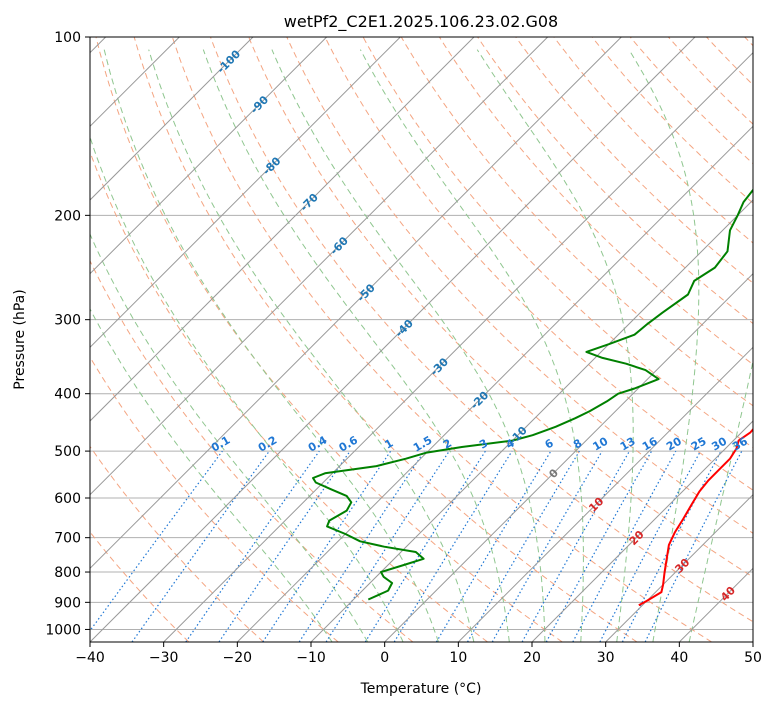 This screenshot has width=775, height=708. I want to click on y-tick-label: 100, so click(67, 38).